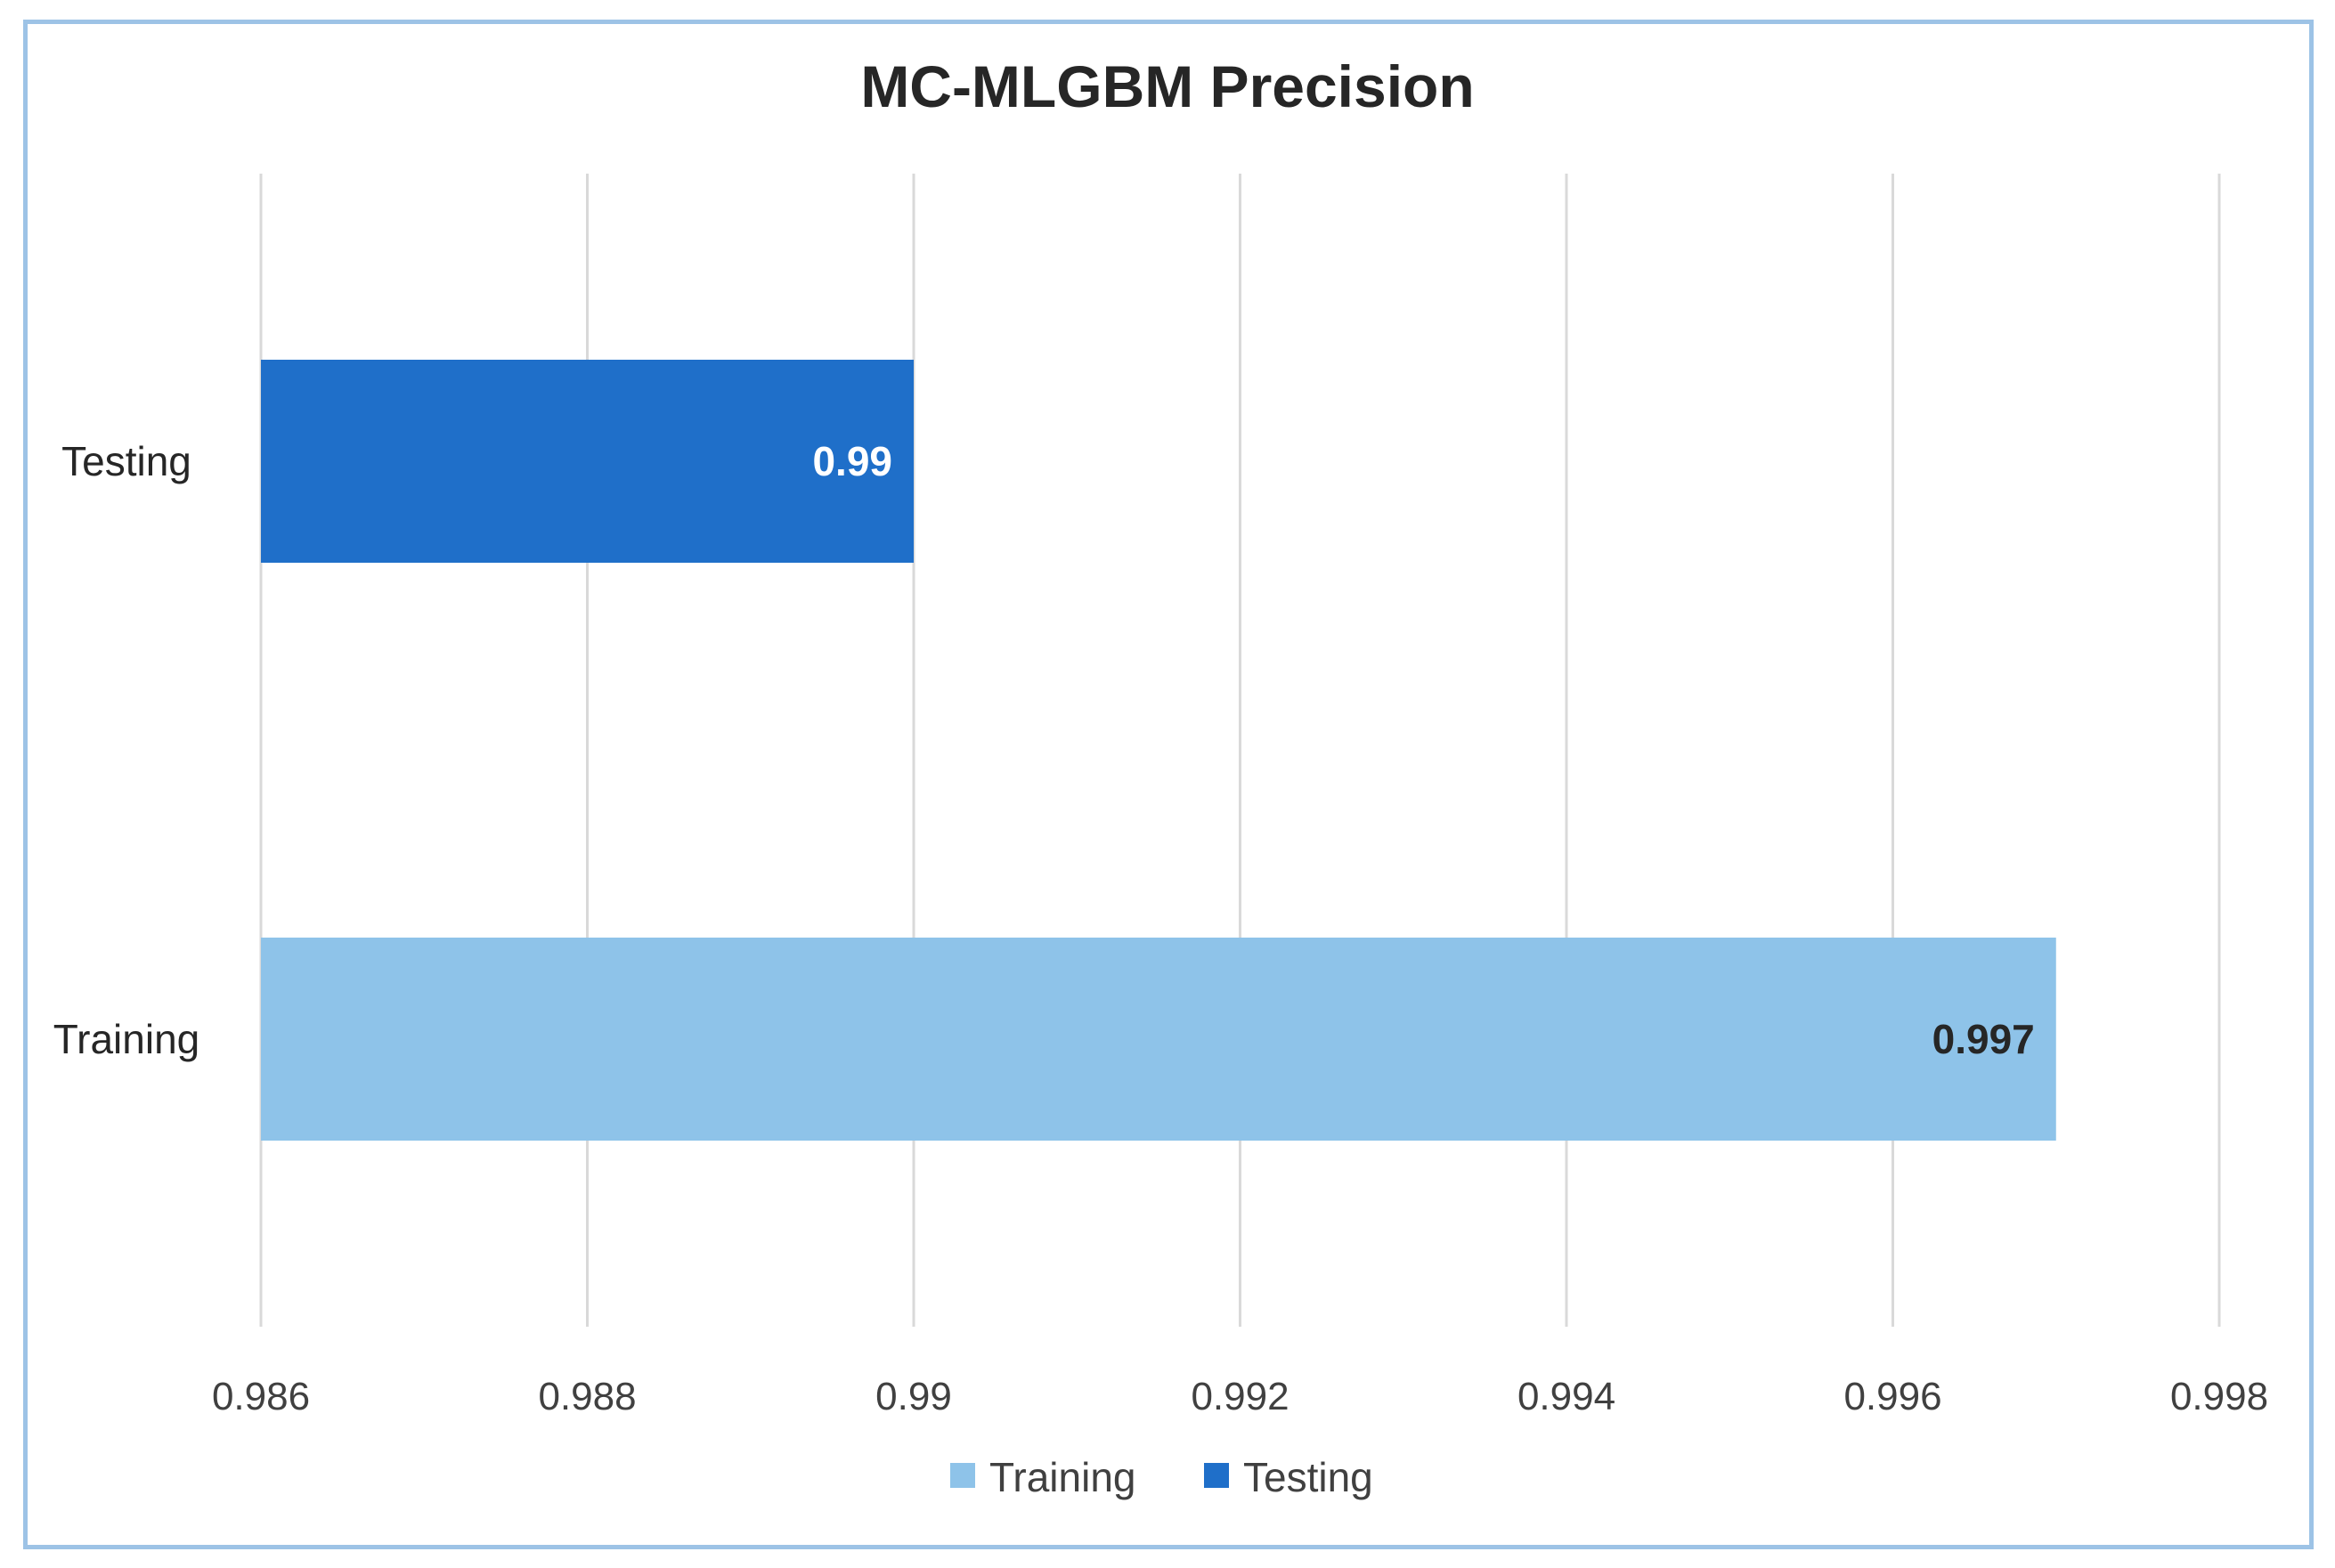 This screenshot has height=1568, width=2335. What do you see at coordinates (1892, 1396) in the screenshot?
I see `x-tick-label-5: 0.996` at bounding box center [1892, 1396].